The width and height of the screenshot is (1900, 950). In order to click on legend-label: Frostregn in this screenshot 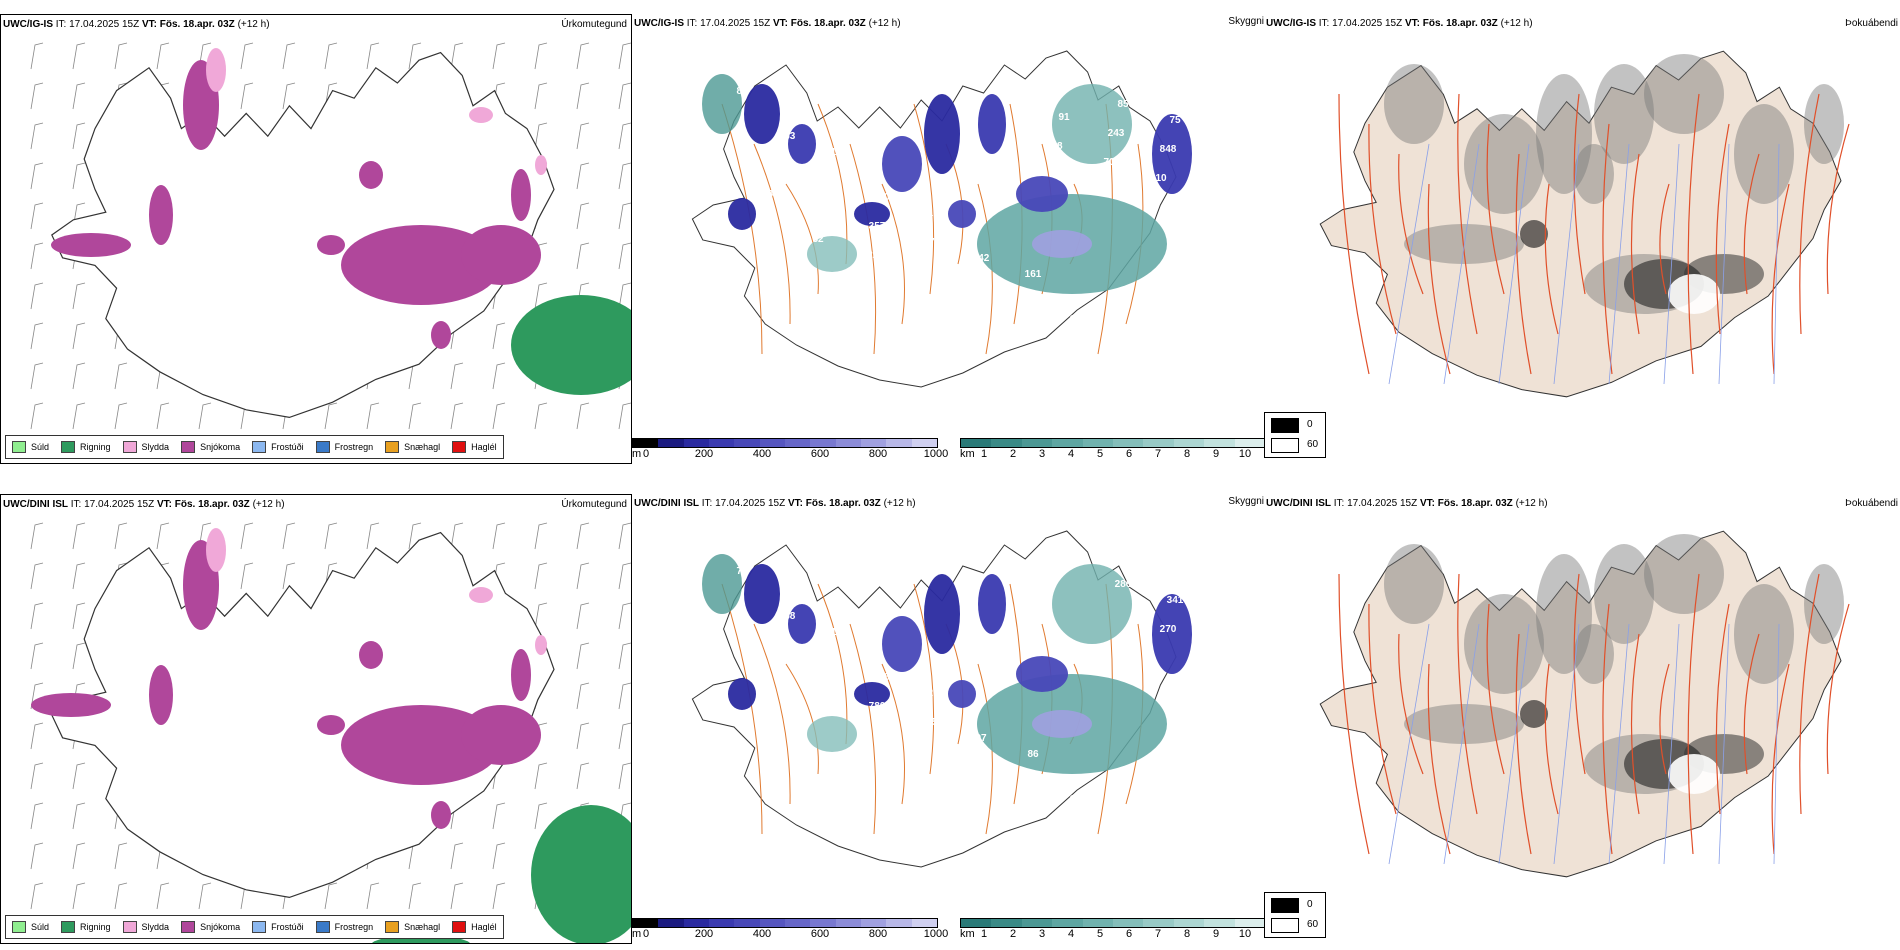, I will do `click(354, 447)`.